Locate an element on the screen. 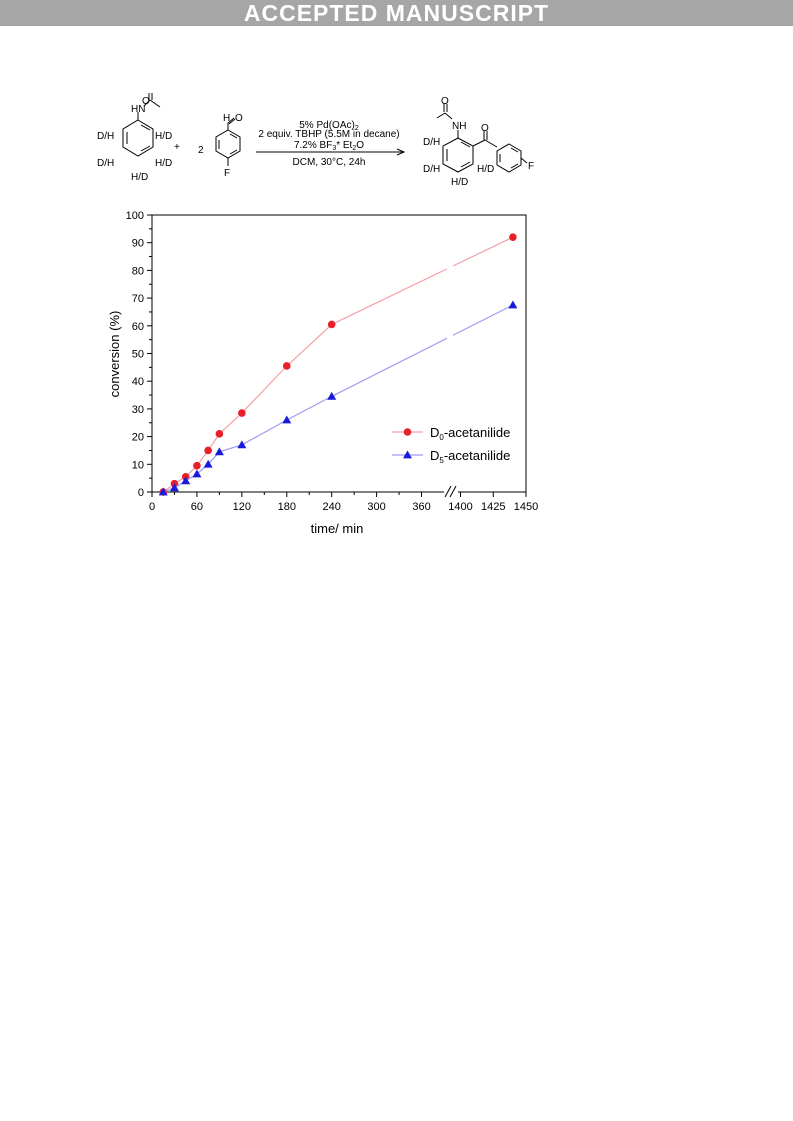 This screenshot has height=1121, width=793. product-label-1: D/H is located at coordinates (431, 142).